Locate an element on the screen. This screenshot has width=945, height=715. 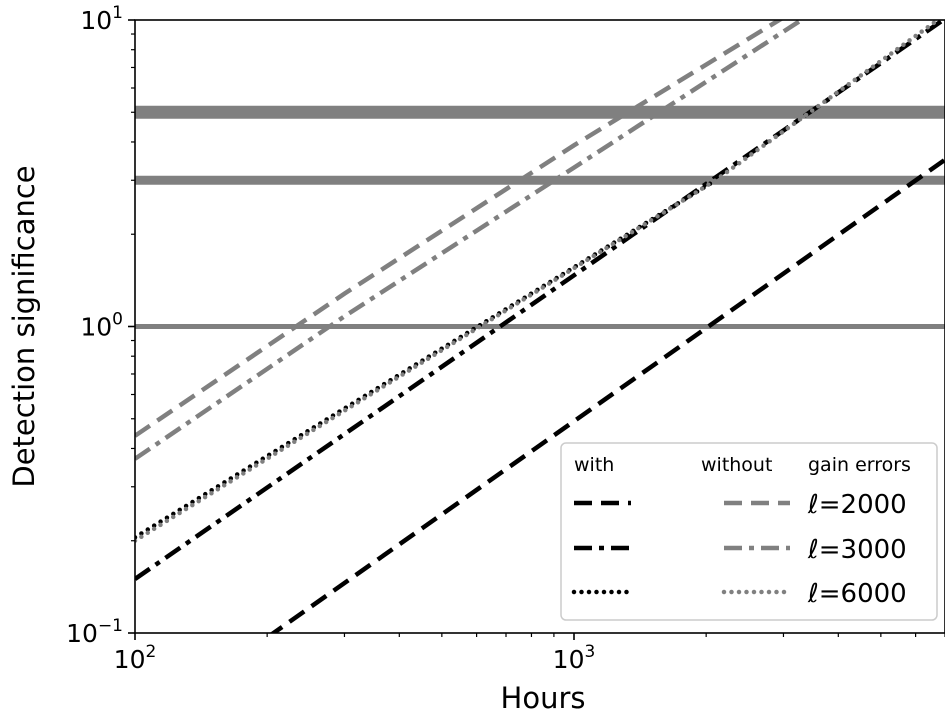
legend-label: ℓ=6000 is located at coordinates (857, 594).